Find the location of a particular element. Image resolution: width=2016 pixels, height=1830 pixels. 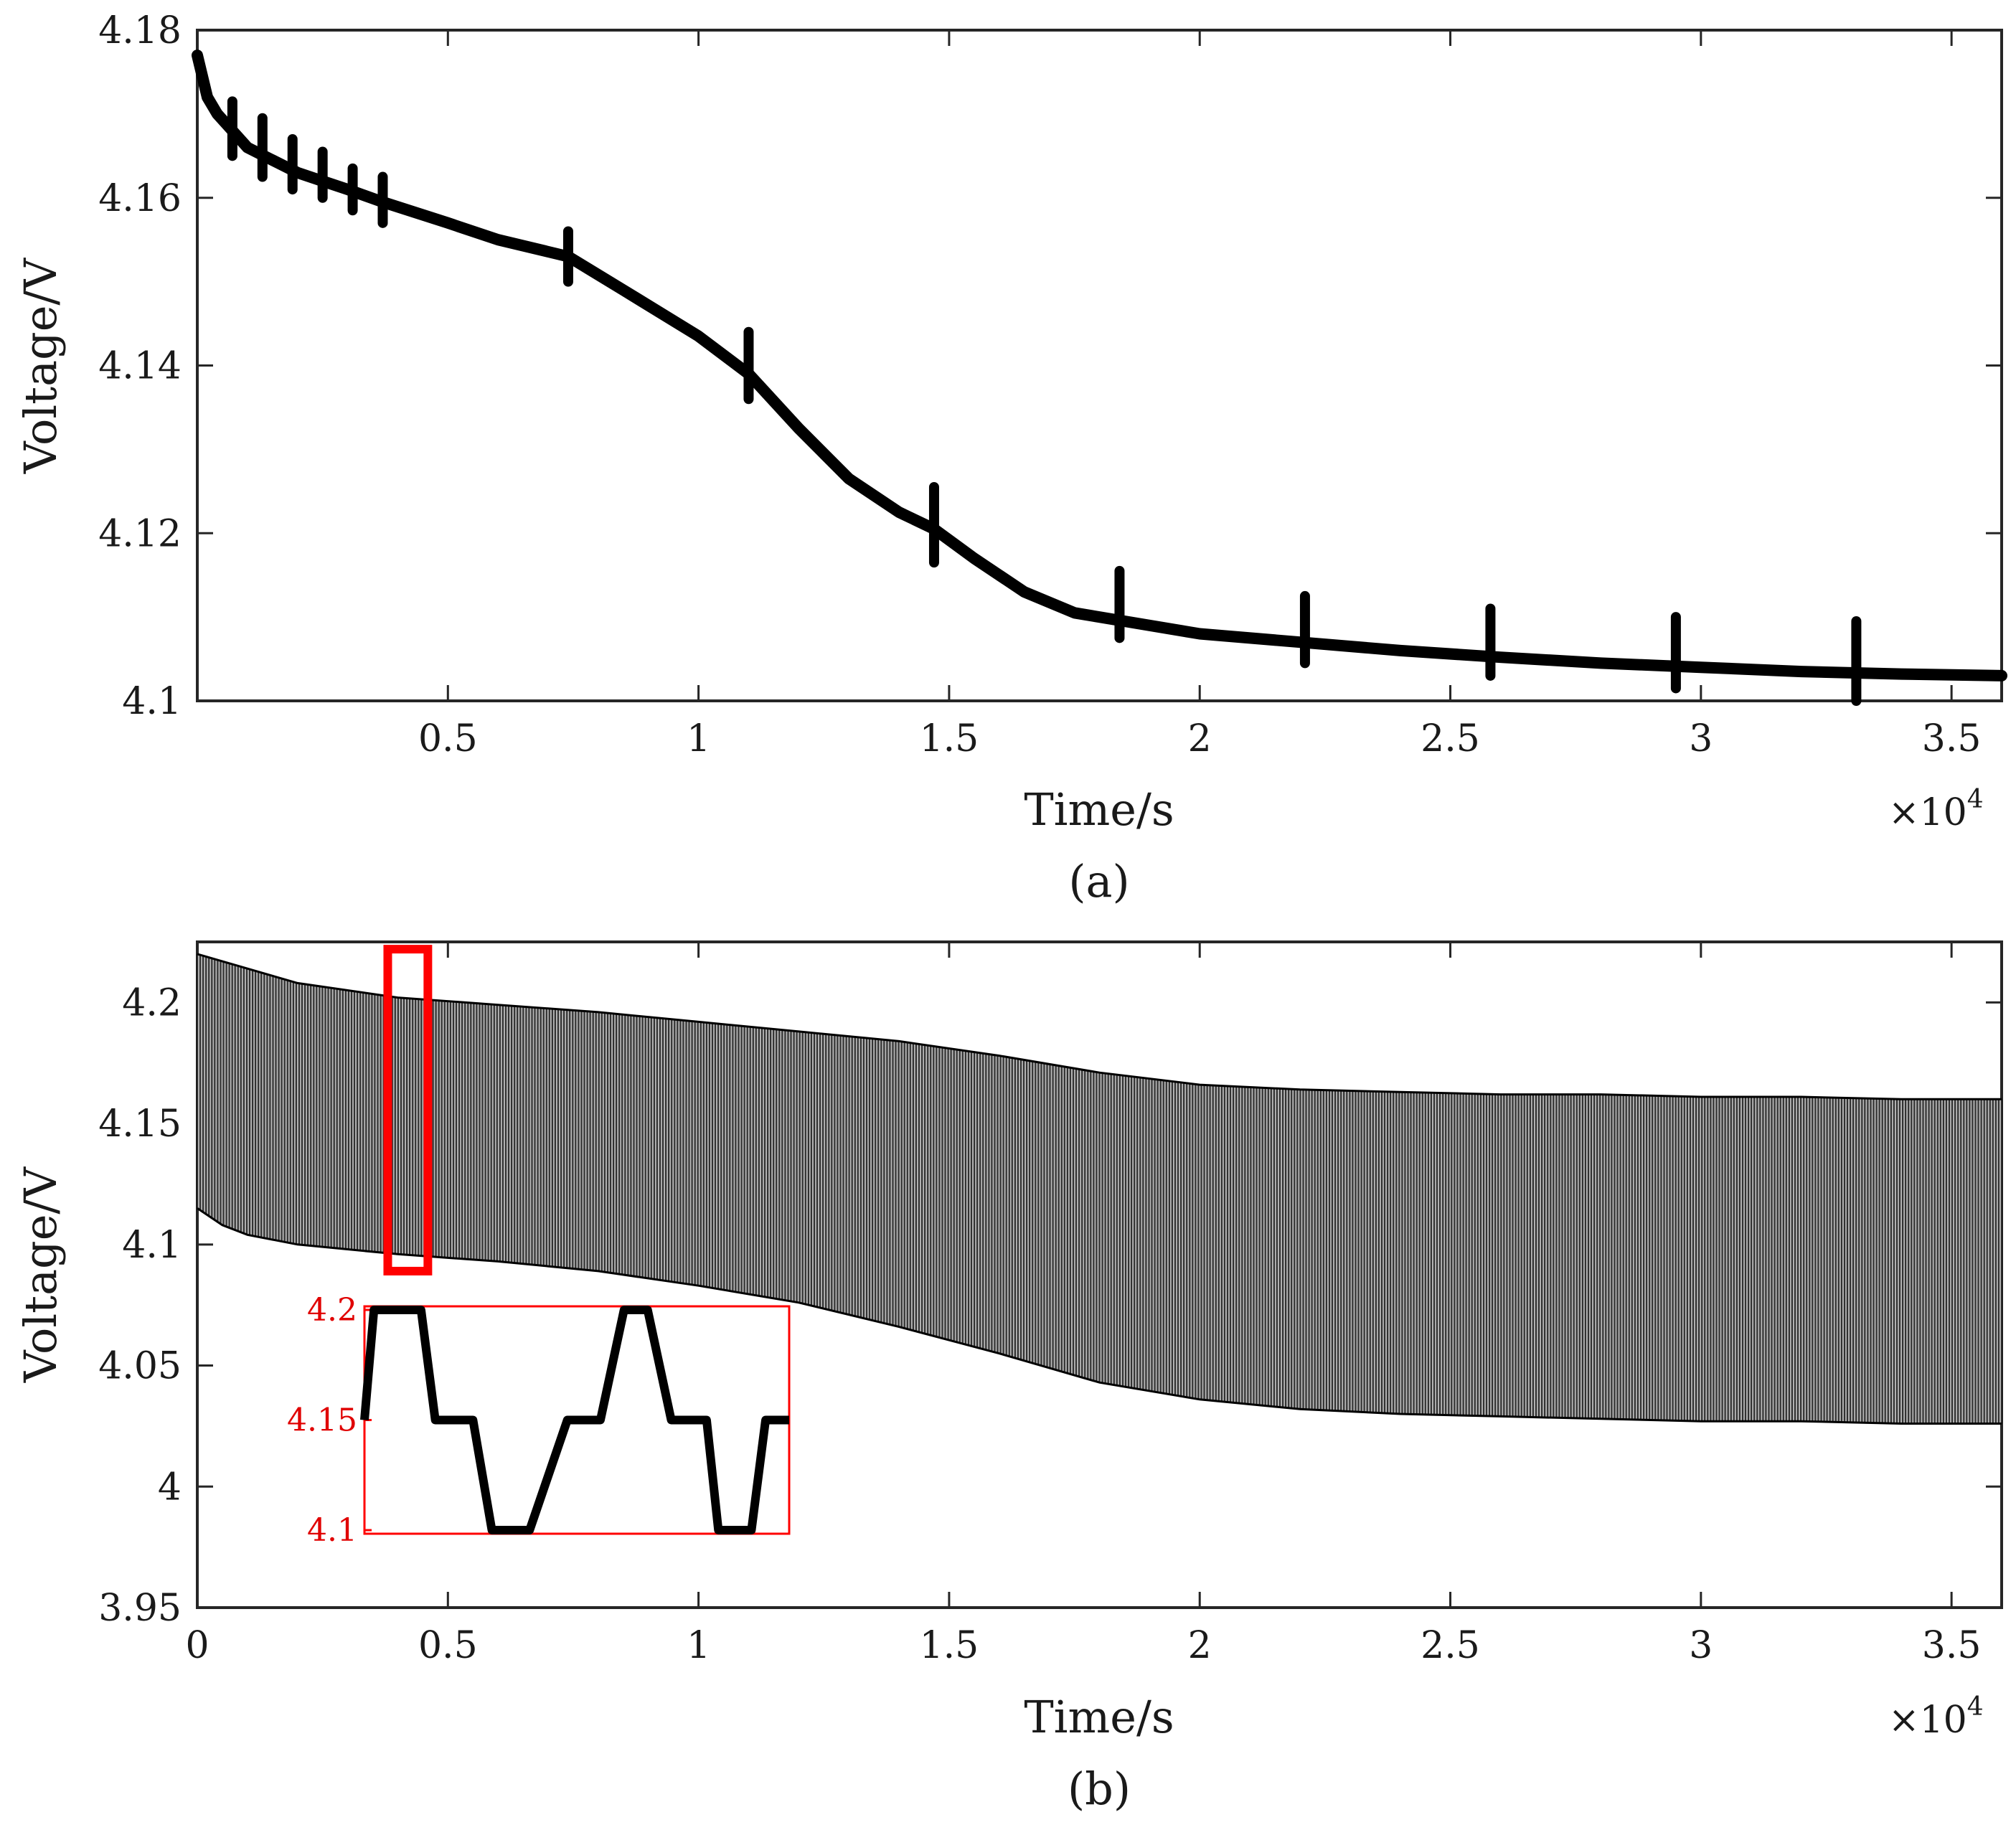

caption-a: (a) is located at coordinates (1098, 881).